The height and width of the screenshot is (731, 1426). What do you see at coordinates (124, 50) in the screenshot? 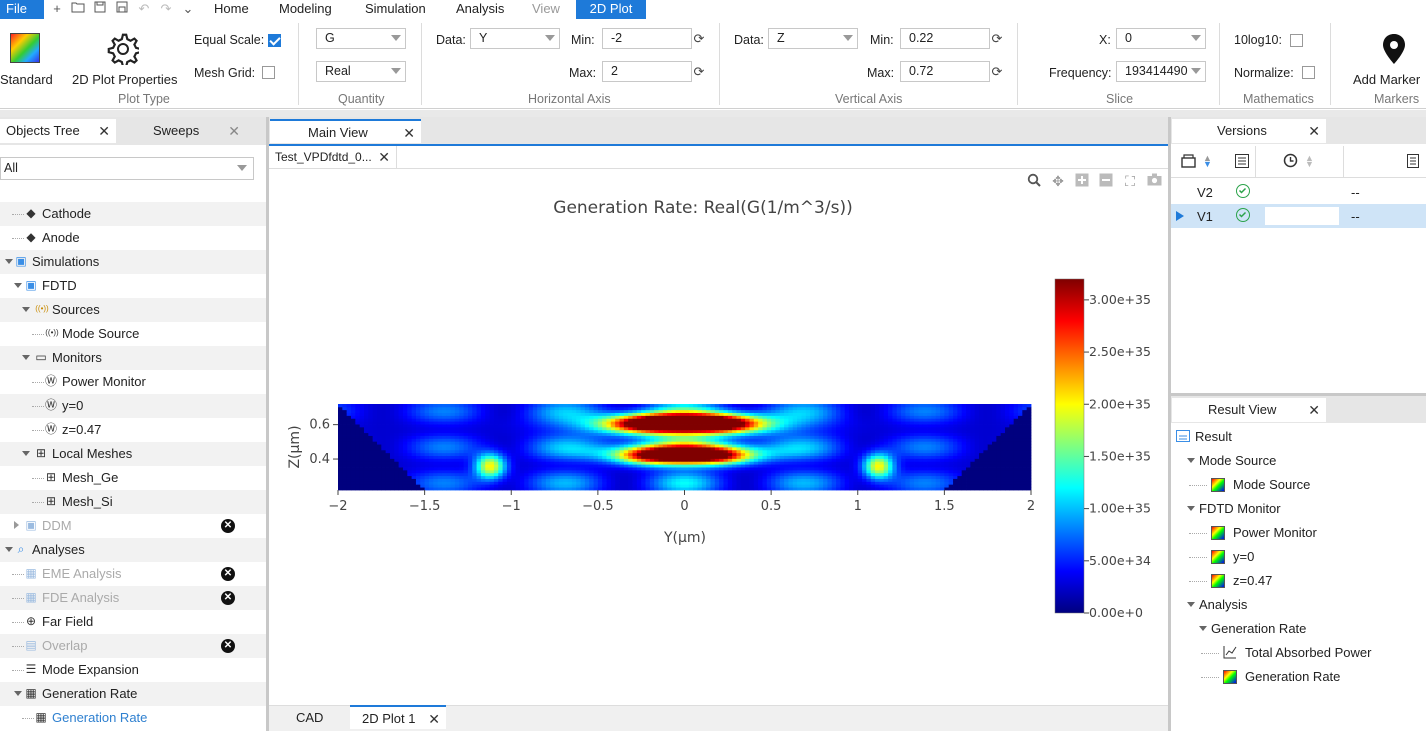
I see `gear-icon` at bounding box center [124, 50].